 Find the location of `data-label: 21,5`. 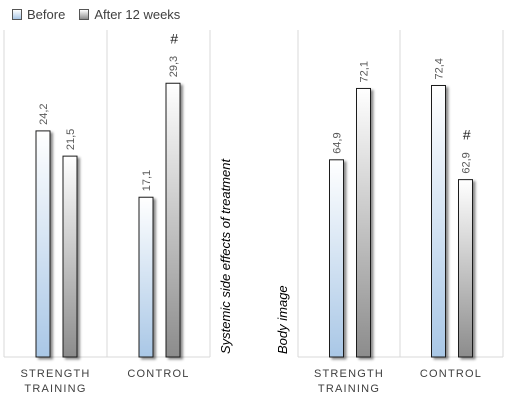

data-label: 21,5 is located at coordinates (71, 139).